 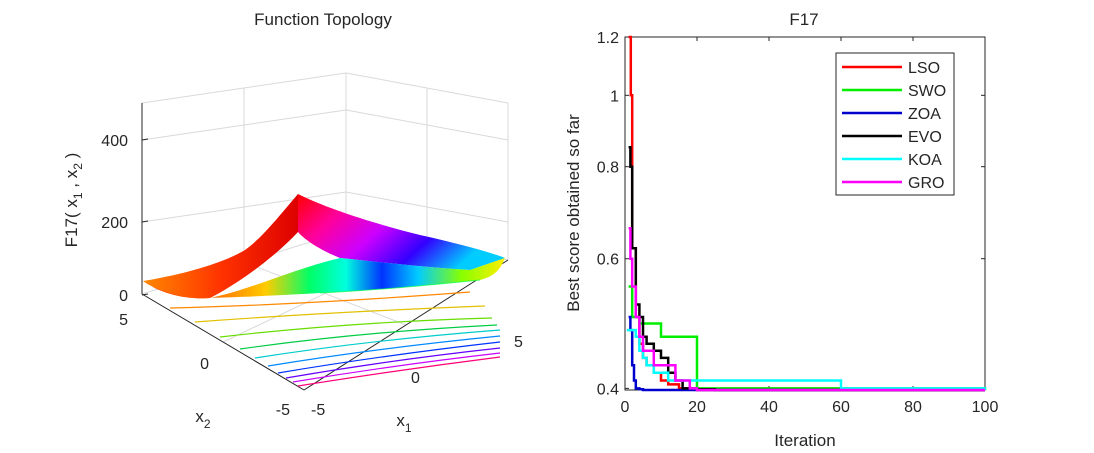 I want to click on z-axis-label: F17( x1 , x2 ), so click(x=73, y=200).